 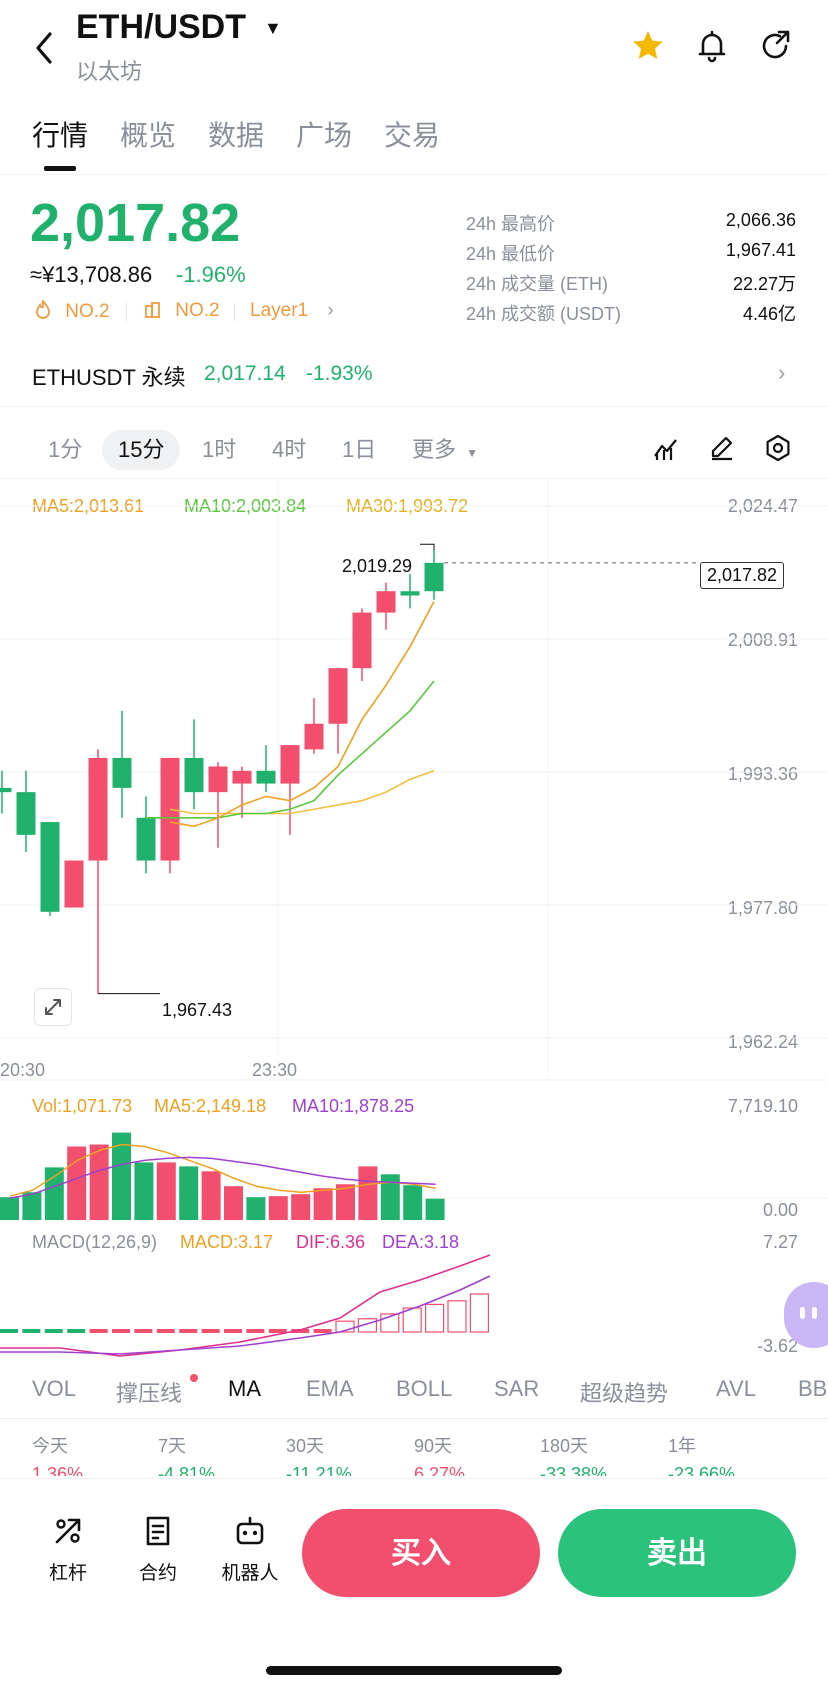 What do you see at coordinates (187, 1470) in the screenshot?
I see `perf-value: -4.81%` at bounding box center [187, 1470].